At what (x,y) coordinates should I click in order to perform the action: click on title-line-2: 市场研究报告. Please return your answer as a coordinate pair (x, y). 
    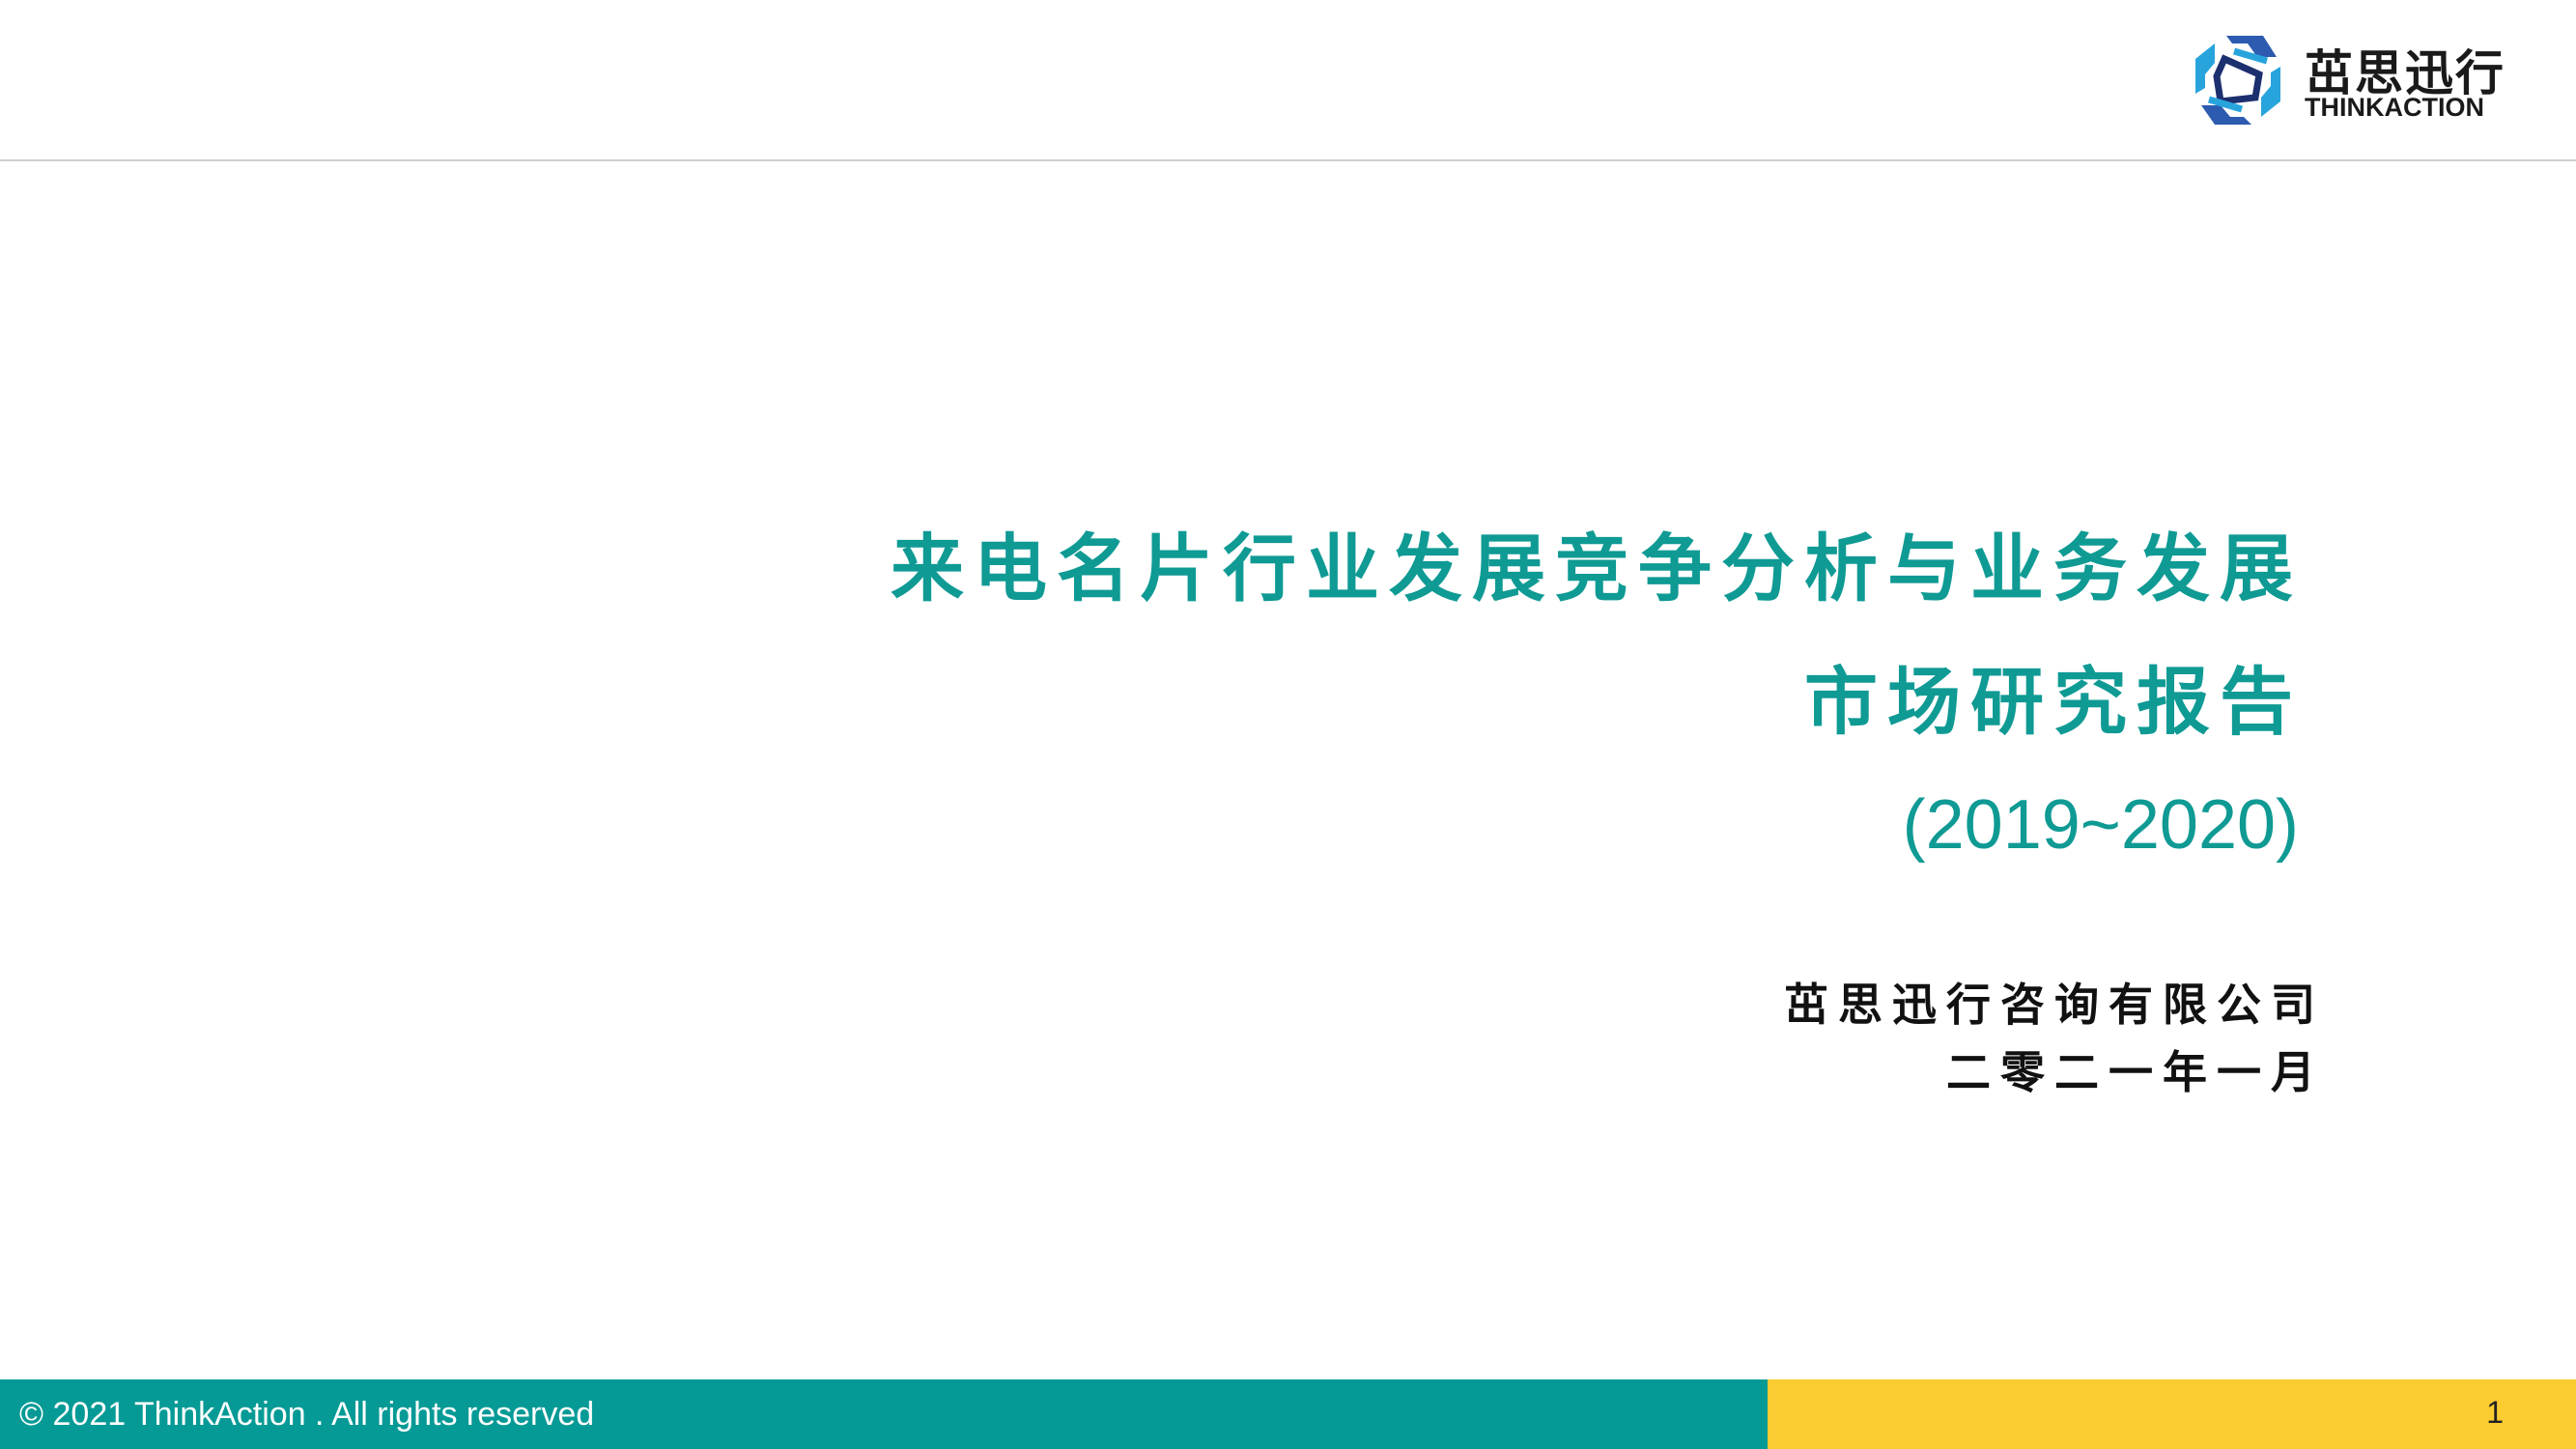
    Looking at the image, I should click on (2053, 702).